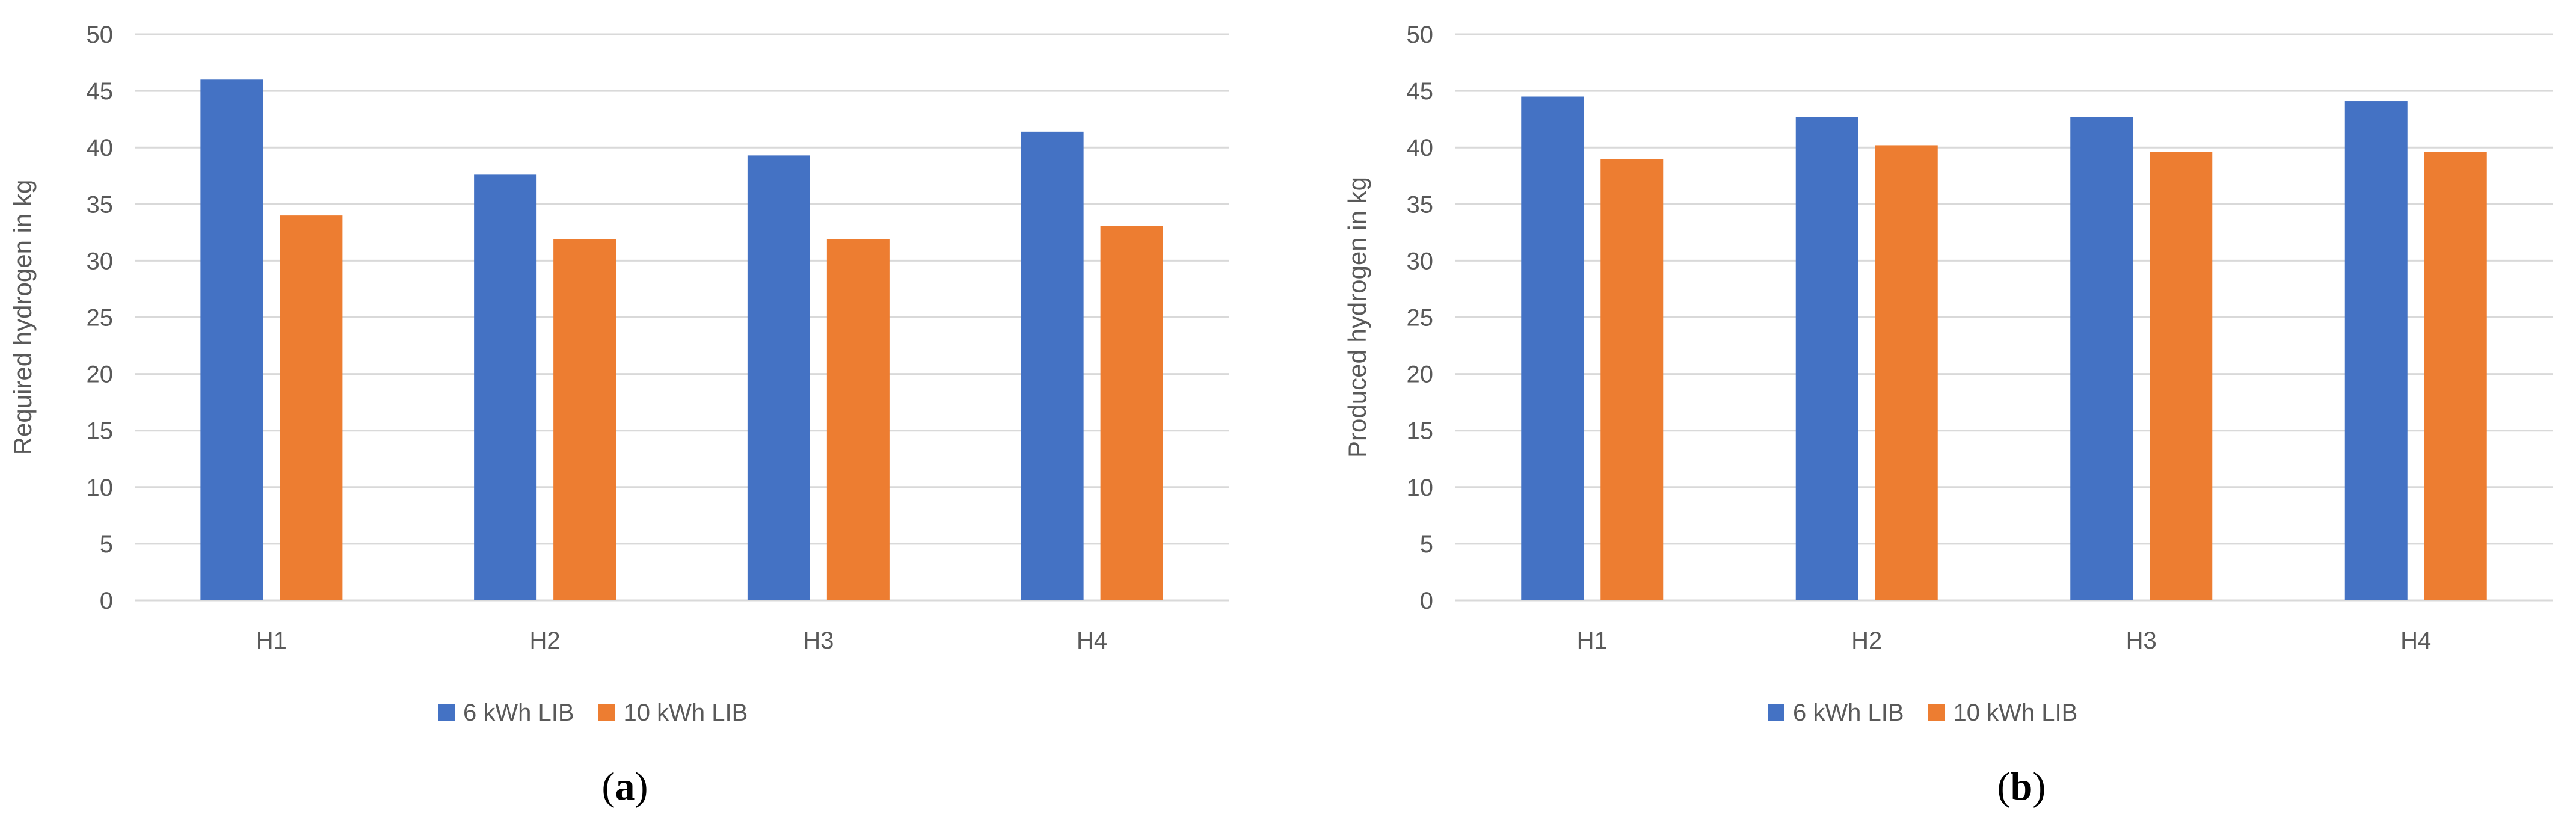  I want to click on caption-letter-a: a, so click(625, 787).